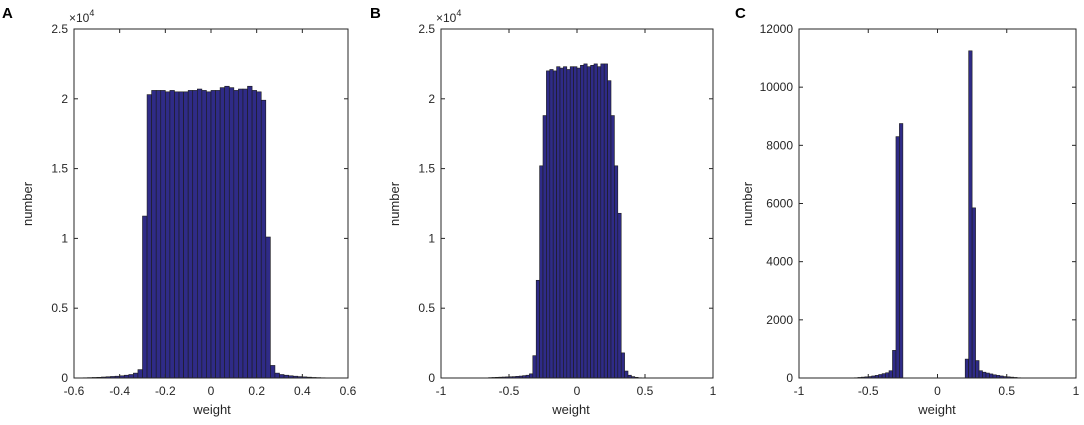 This screenshot has height=425, width=1084. Describe the element at coordinates (747, 203) in the screenshot. I see `y-axis-title-c: number` at that location.